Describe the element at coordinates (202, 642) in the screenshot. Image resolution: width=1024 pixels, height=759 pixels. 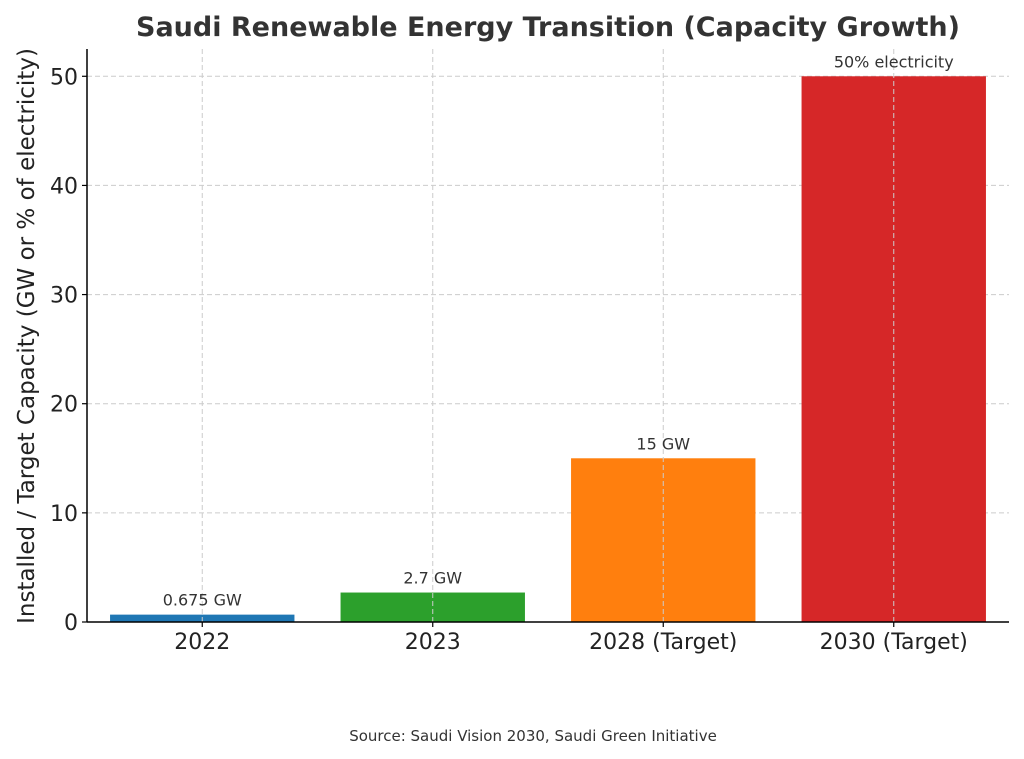
I see `x-tick-label: 2022` at that location.